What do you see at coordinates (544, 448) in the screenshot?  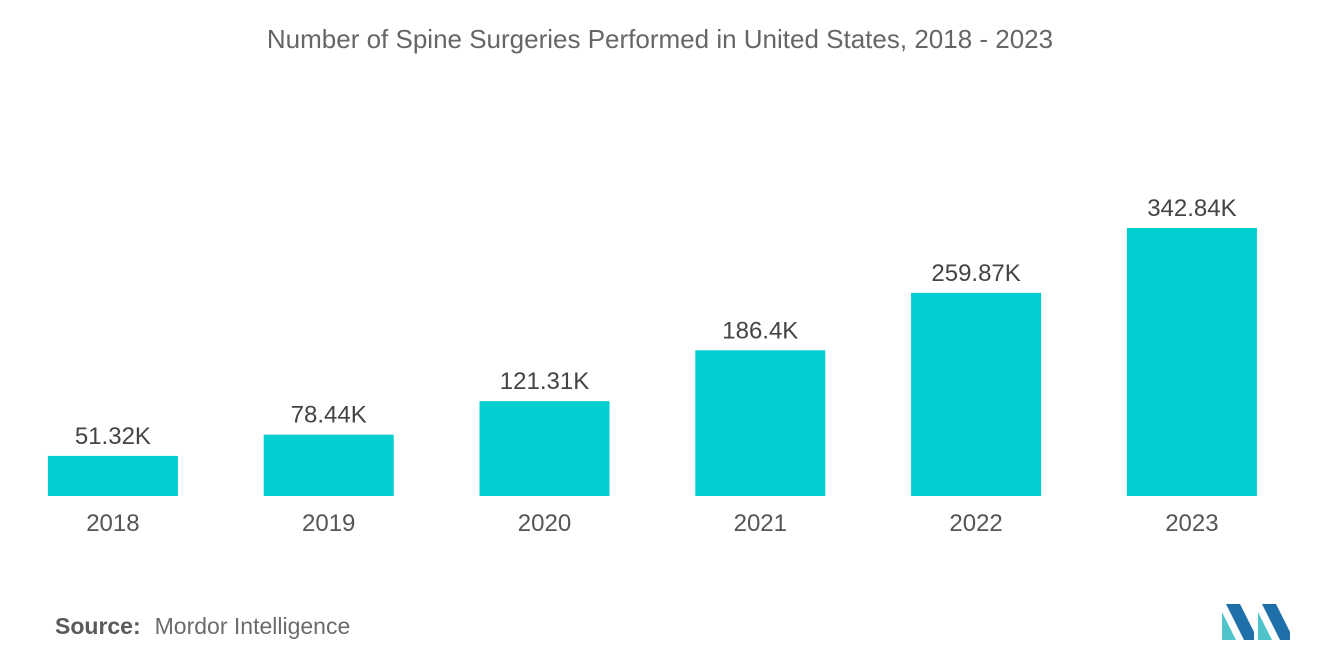 I see `bar-2020` at bounding box center [544, 448].